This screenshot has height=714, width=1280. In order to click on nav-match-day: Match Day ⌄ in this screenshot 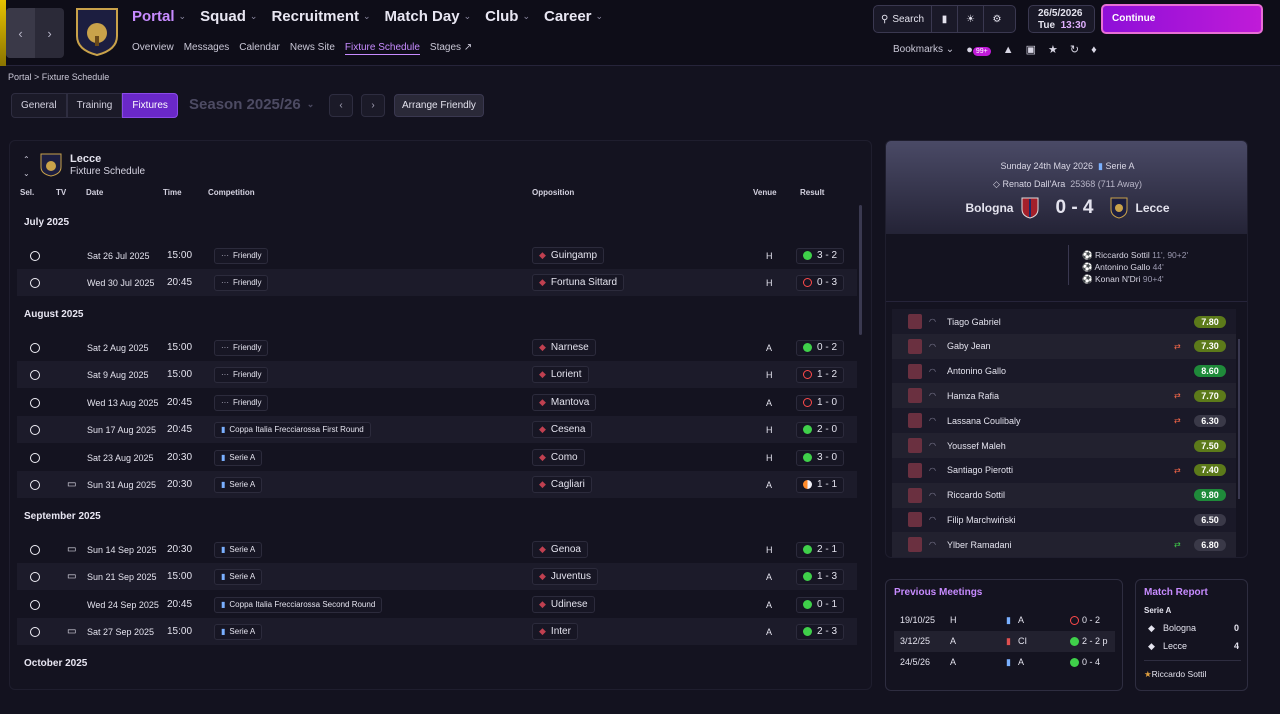, I will do `click(428, 16)`.